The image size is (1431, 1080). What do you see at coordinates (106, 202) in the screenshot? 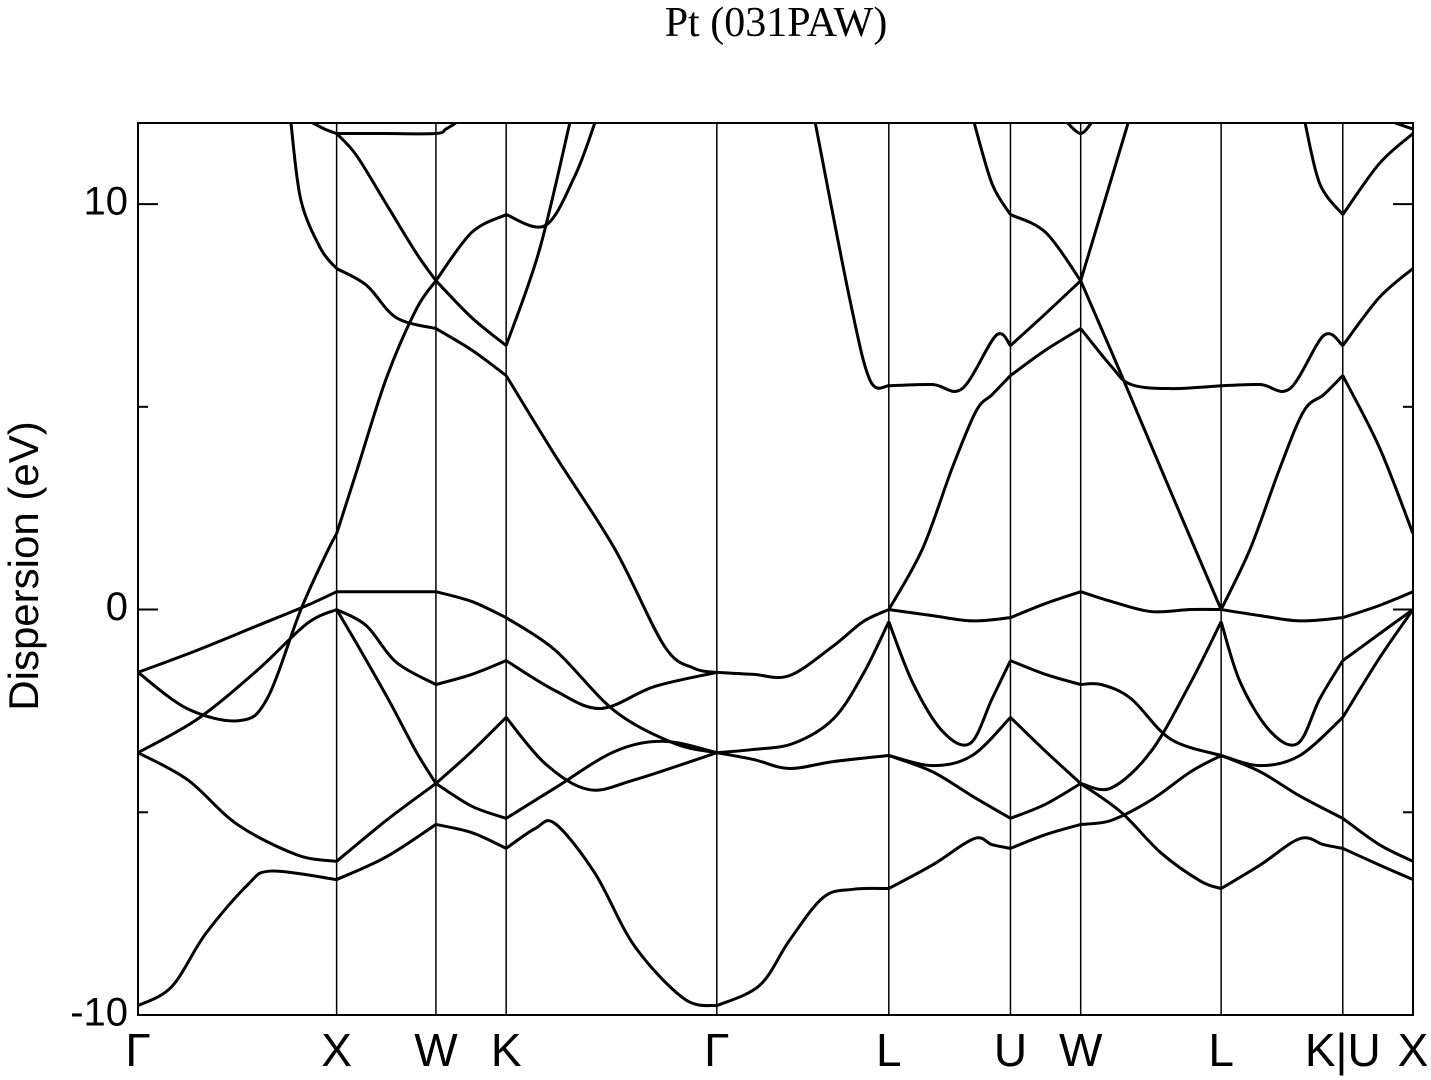
I see `y-tick-label: 10` at bounding box center [106, 202].